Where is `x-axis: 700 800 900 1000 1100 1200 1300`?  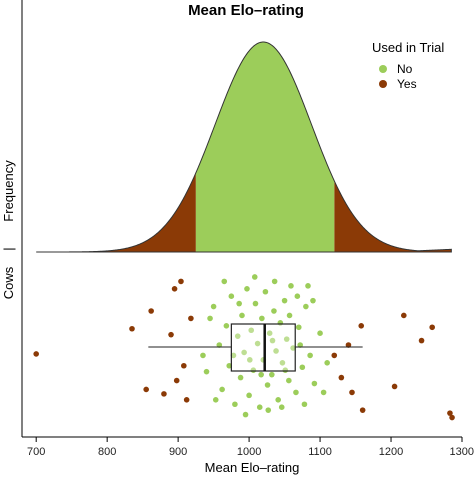 x-axis: 700 800 900 1000 1100 1200 1300 is located at coordinates (250, 447).